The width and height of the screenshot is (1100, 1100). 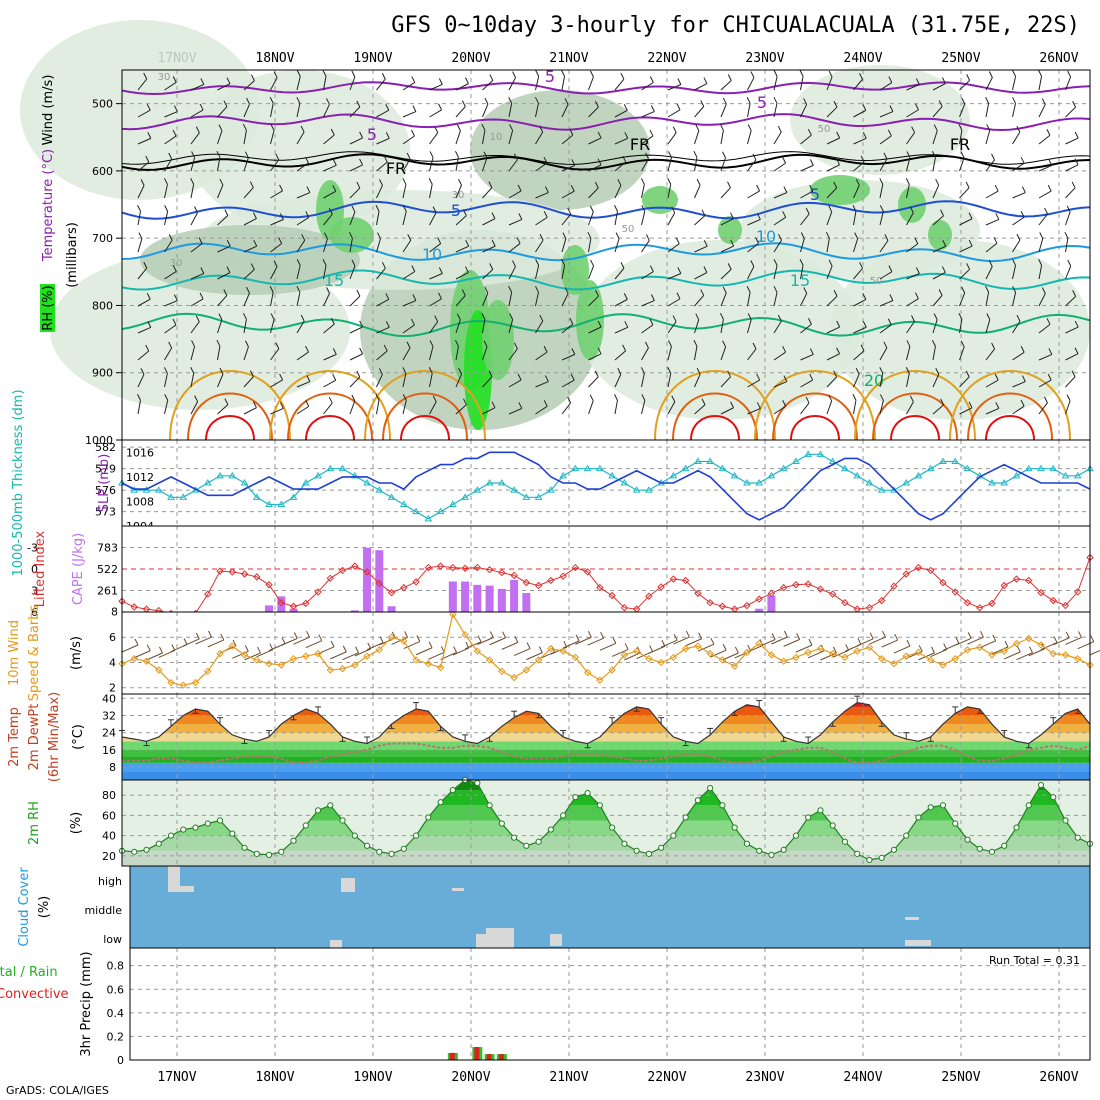 What do you see at coordinates (109, 750) in the screenshot?
I see `temp-tick-label: 16` at bounding box center [109, 750].